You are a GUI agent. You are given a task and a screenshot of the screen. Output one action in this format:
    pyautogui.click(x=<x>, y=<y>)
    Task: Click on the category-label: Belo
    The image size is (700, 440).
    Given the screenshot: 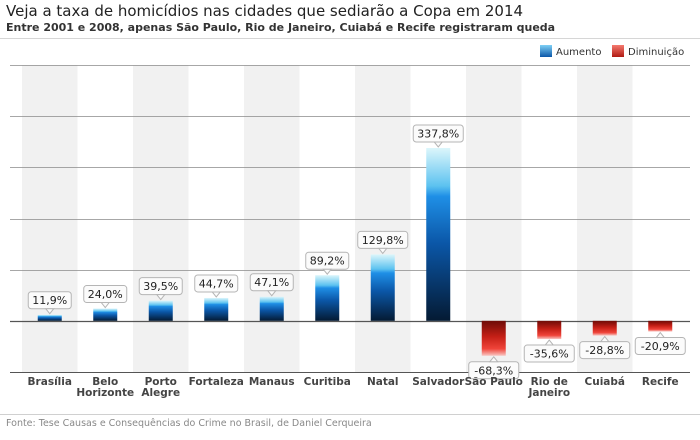 What is the action you would take?
    pyautogui.click(x=105, y=382)
    